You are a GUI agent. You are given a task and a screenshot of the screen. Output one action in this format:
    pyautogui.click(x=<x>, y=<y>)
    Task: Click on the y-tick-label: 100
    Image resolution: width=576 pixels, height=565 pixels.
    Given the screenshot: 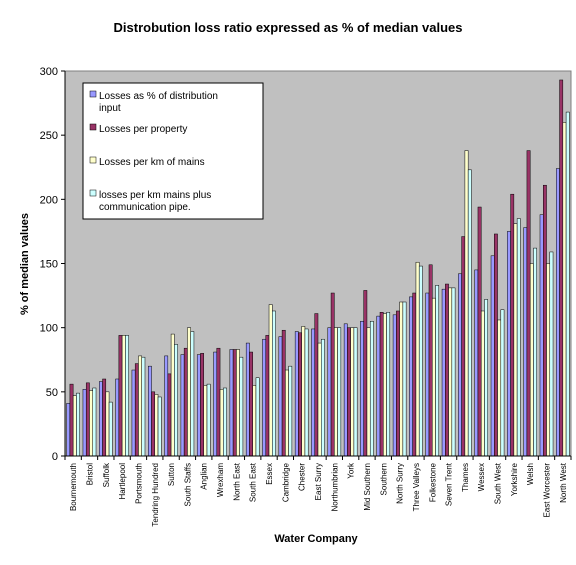 What is the action you would take?
    pyautogui.click(x=49, y=329)
    